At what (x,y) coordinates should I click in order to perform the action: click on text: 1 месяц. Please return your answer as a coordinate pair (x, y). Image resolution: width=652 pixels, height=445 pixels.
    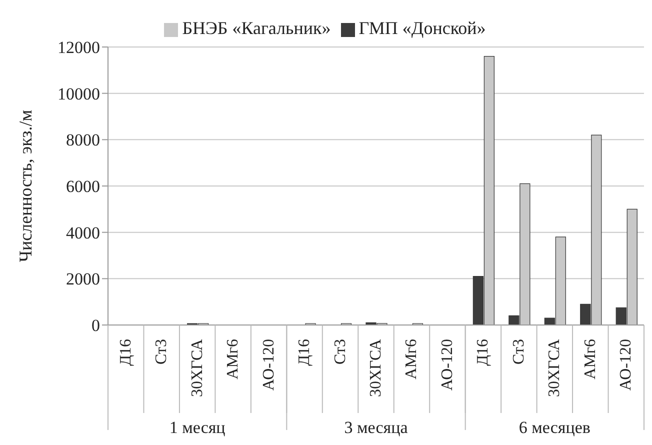
    Looking at the image, I should click on (197, 427).